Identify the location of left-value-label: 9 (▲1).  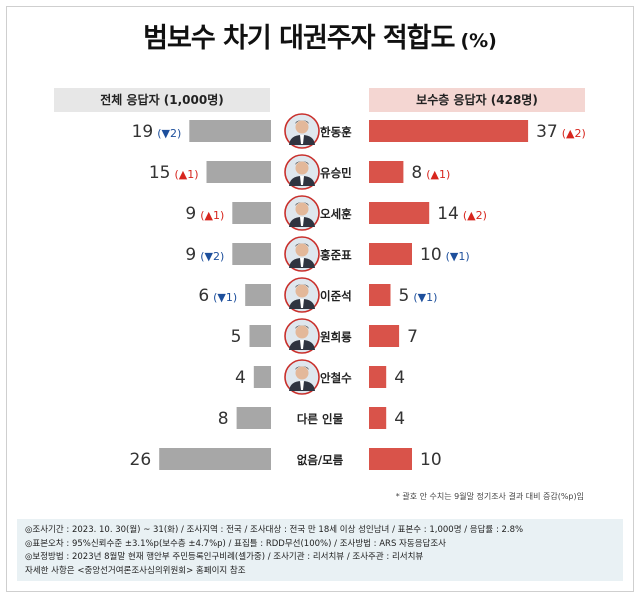
(204, 214).